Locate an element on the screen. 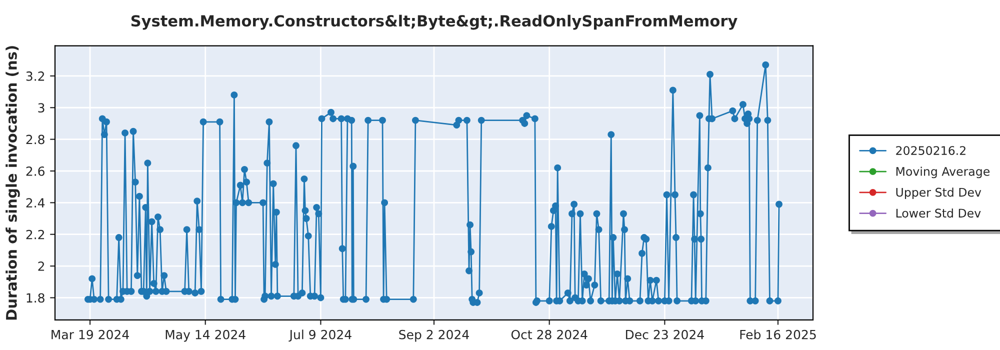 The image size is (1000, 350). legend-label: Upper Std Dev is located at coordinates (939, 194).